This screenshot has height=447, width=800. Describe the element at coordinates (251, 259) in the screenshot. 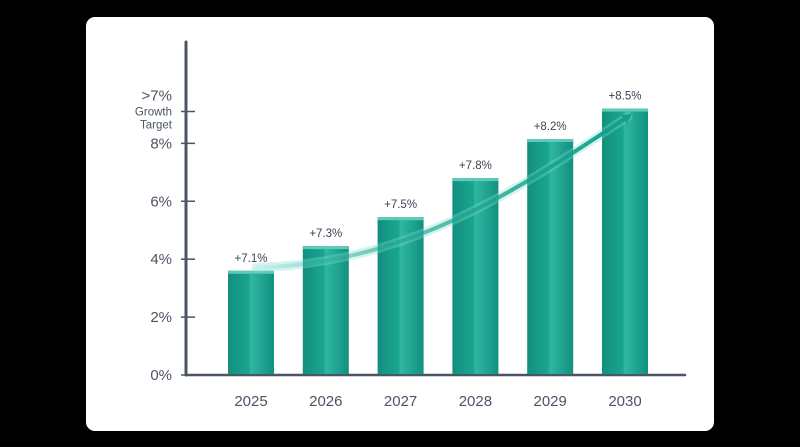

I see `data-label: +7.1%` at that location.